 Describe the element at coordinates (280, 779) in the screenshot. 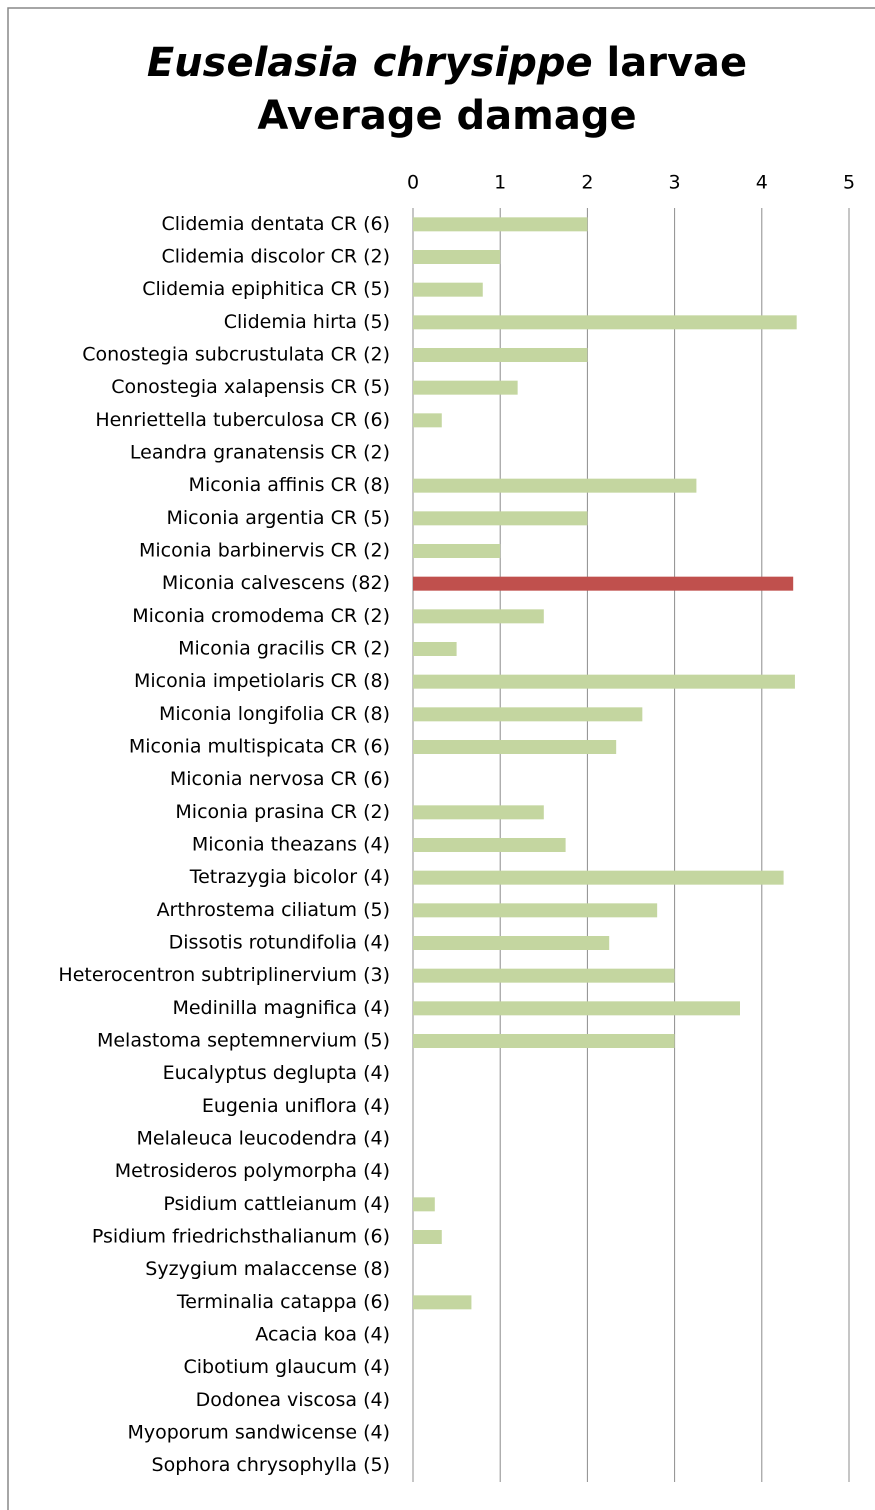

I see `y-tick-label: Miconia nervosa CR (6)` at that location.